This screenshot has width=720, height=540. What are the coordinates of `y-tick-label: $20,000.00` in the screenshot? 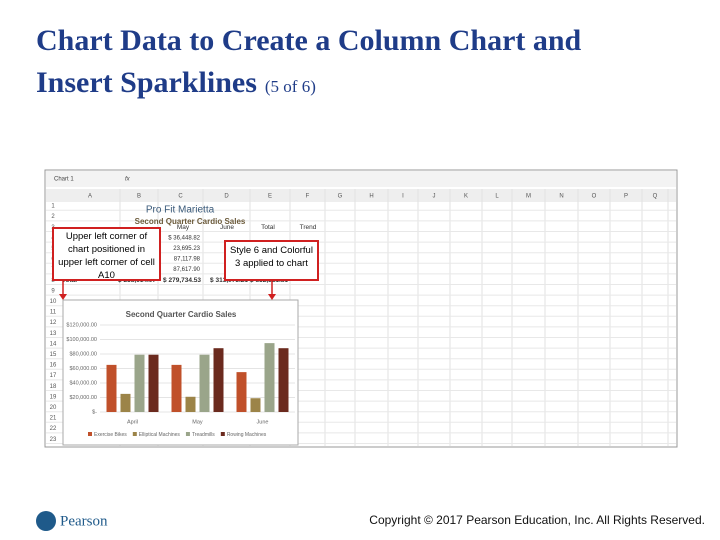 It's located at (83, 398).